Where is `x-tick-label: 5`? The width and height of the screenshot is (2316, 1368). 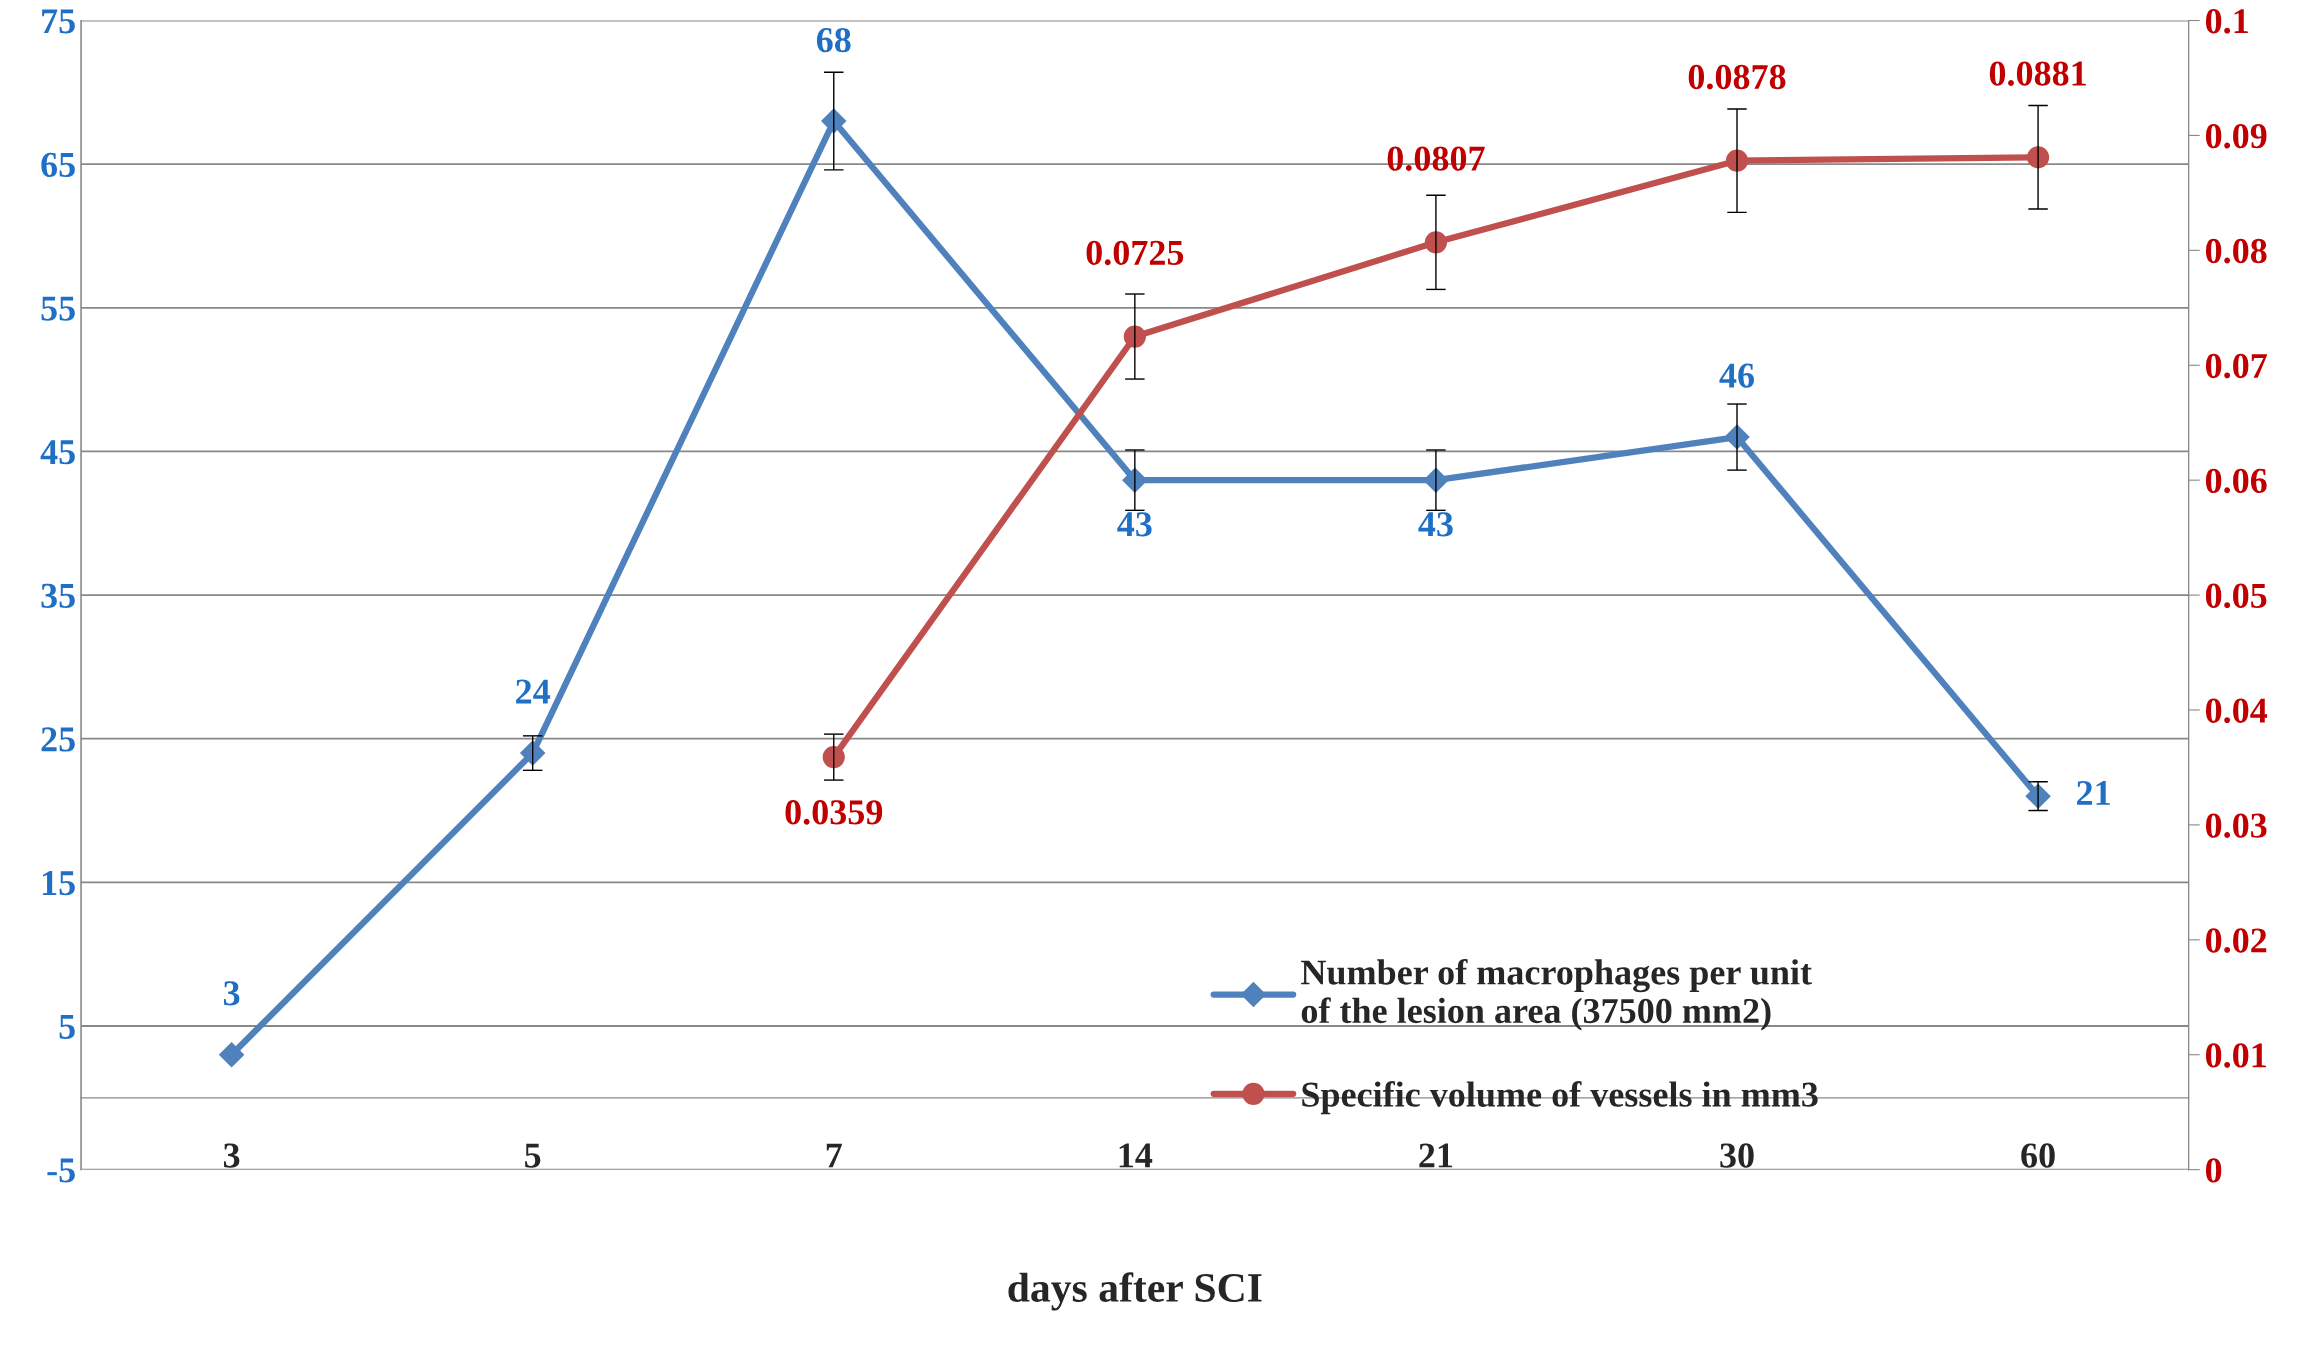
x-tick-label: 5 is located at coordinates (533, 1155).